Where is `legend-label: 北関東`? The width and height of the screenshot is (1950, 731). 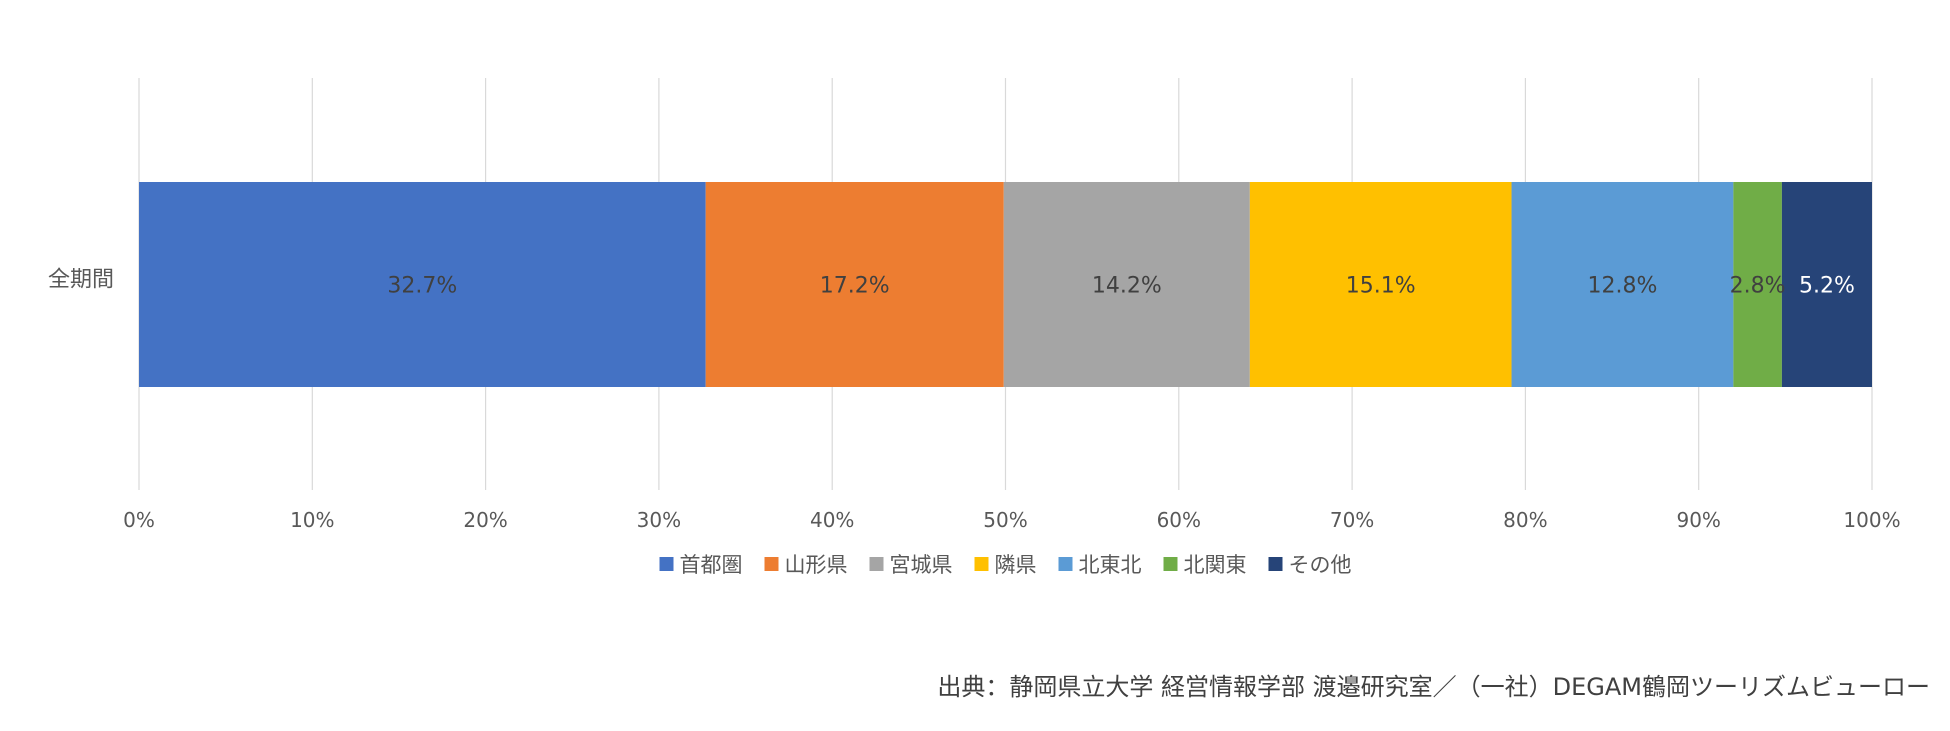 legend-label: 北関東 is located at coordinates (1215, 565).